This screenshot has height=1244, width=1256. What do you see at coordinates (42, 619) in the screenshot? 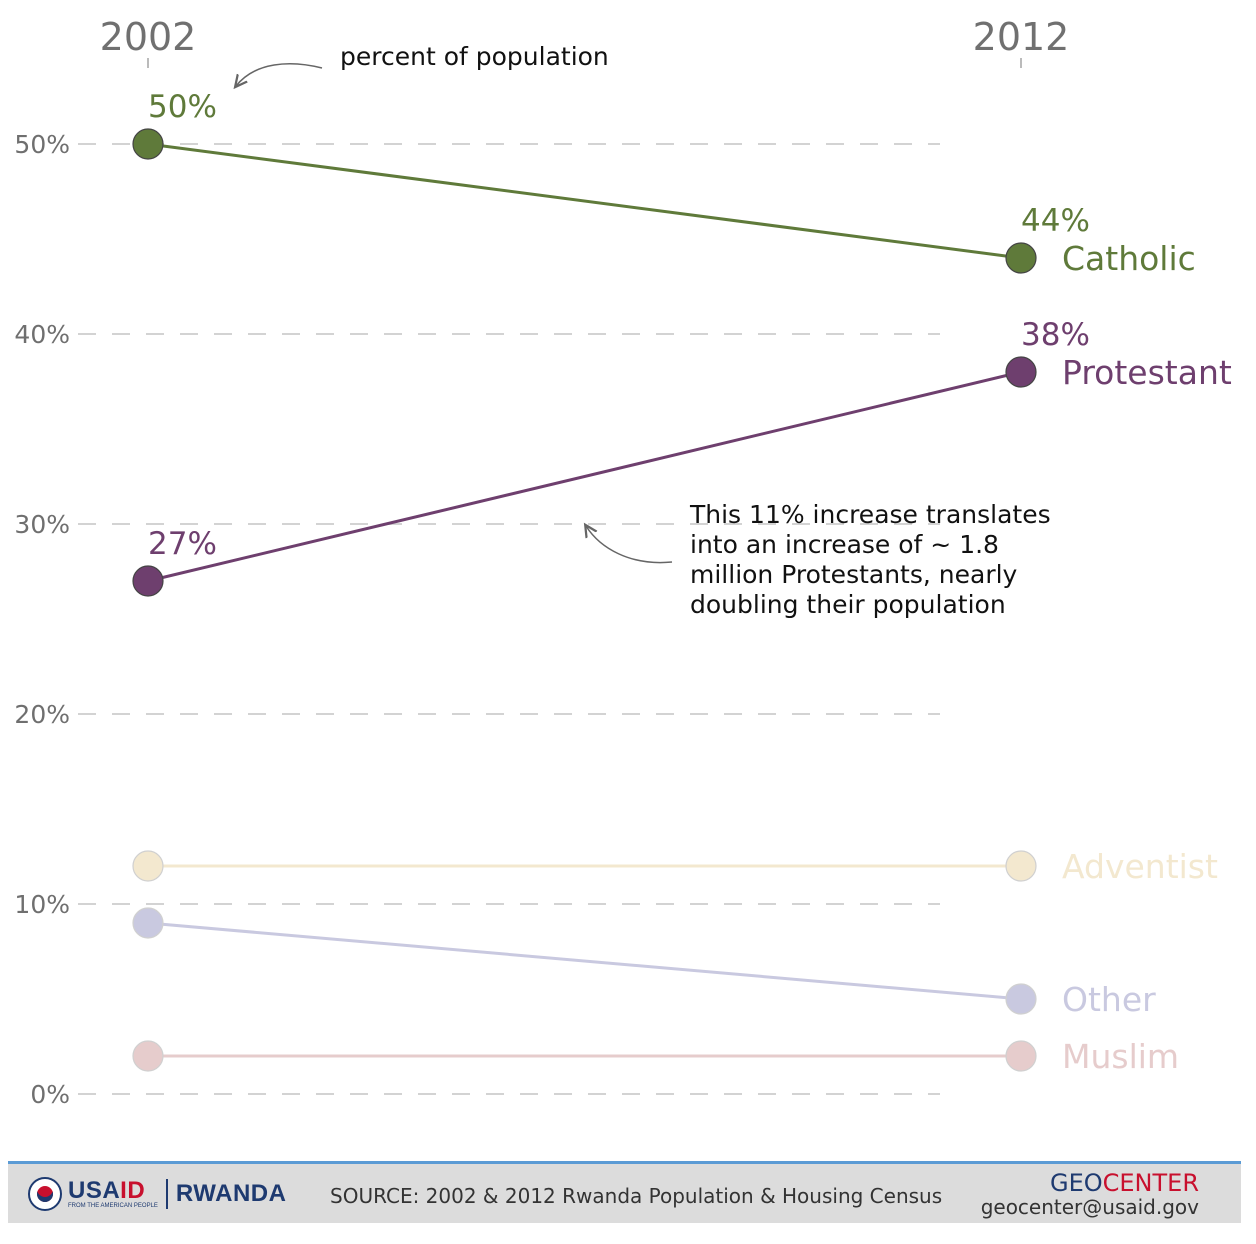
I see `y-axis: 0% 10% 20% 30% 40% 50%` at bounding box center [42, 619].